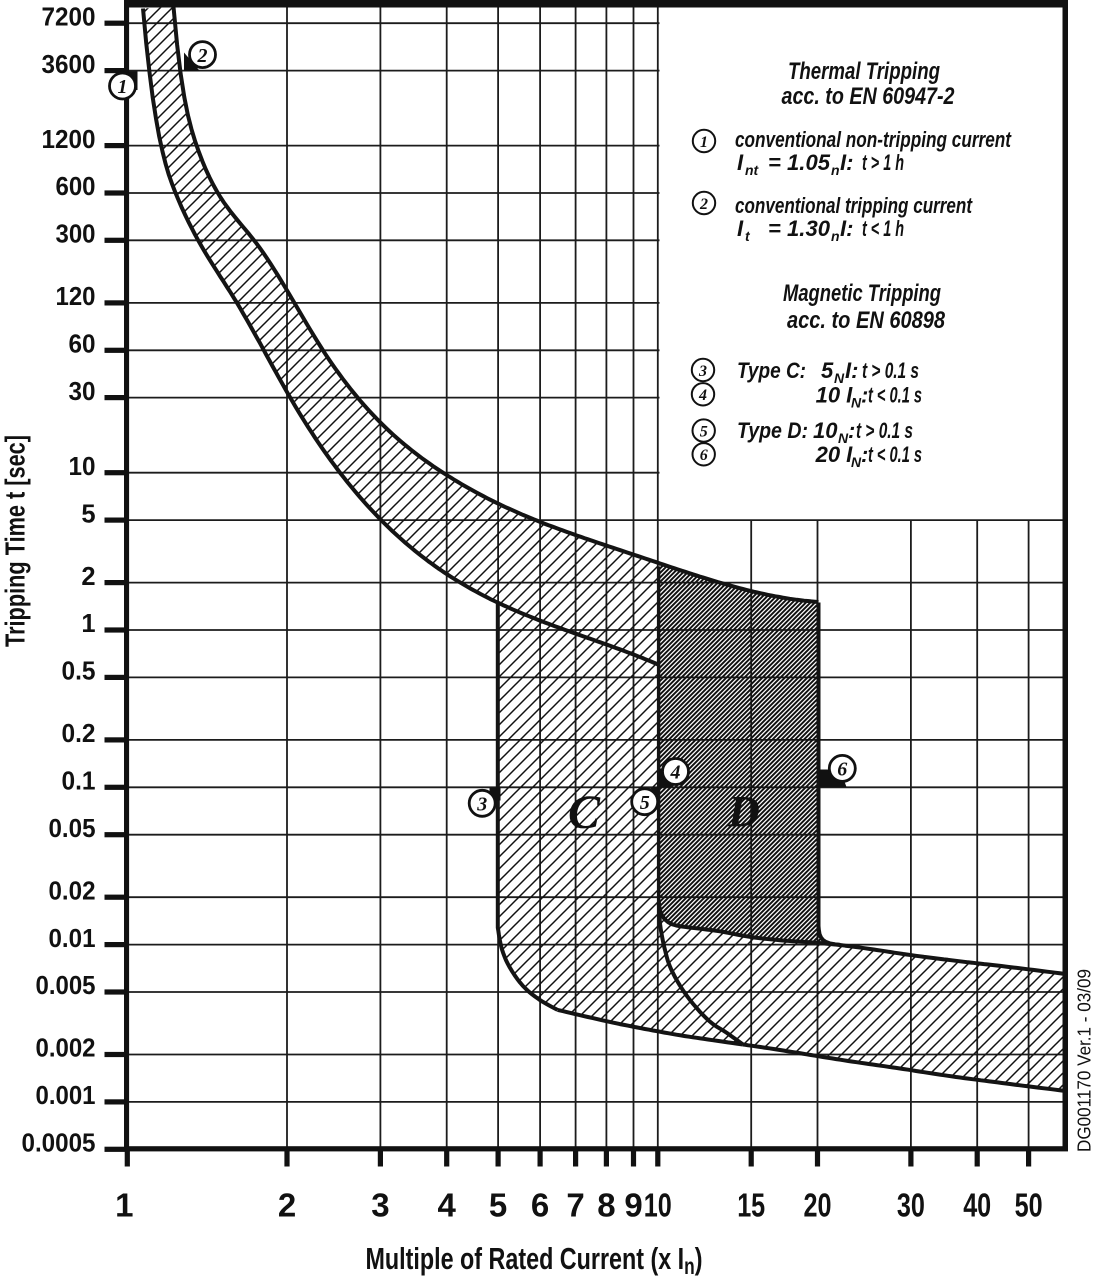  I want to click on svg-text: 3600, so click(69, 65).